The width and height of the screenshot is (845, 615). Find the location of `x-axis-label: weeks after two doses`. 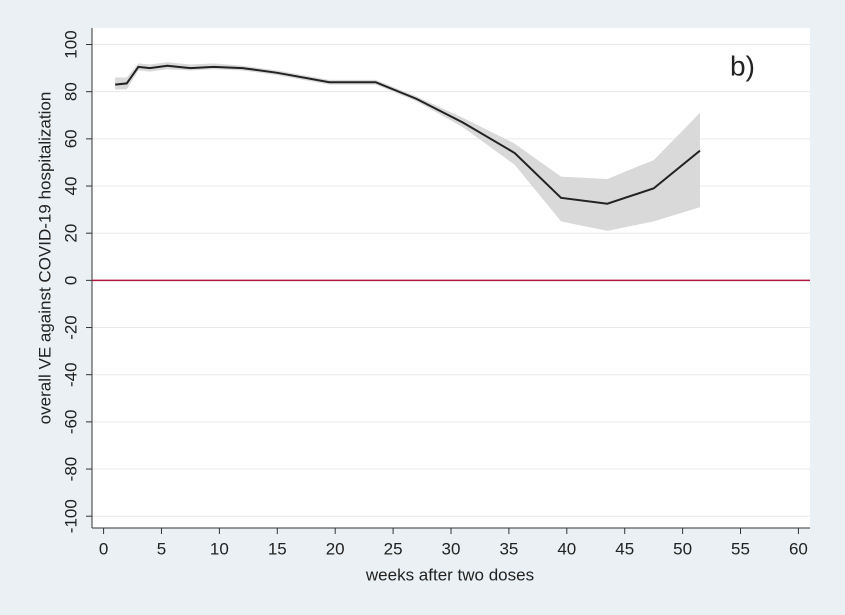

x-axis-label: weeks after two doses is located at coordinates (449, 574).